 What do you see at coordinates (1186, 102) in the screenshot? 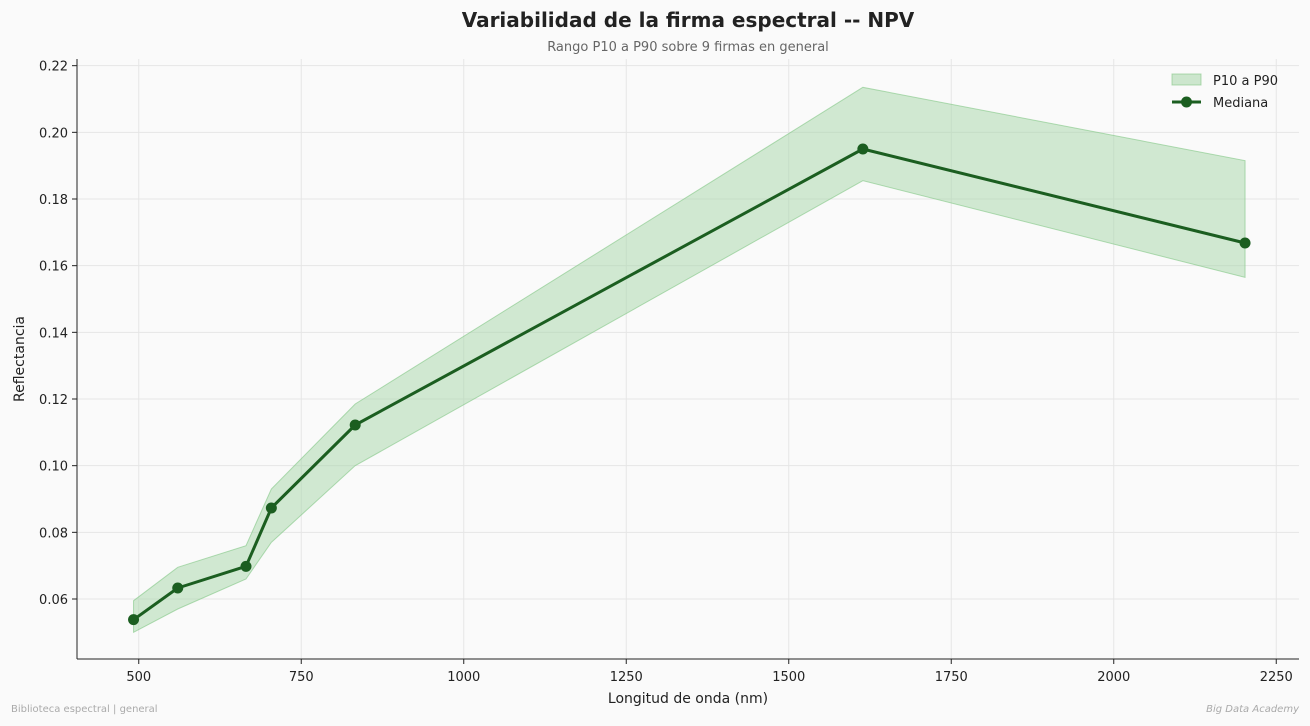
I see `legend-median-marker` at bounding box center [1186, 102].